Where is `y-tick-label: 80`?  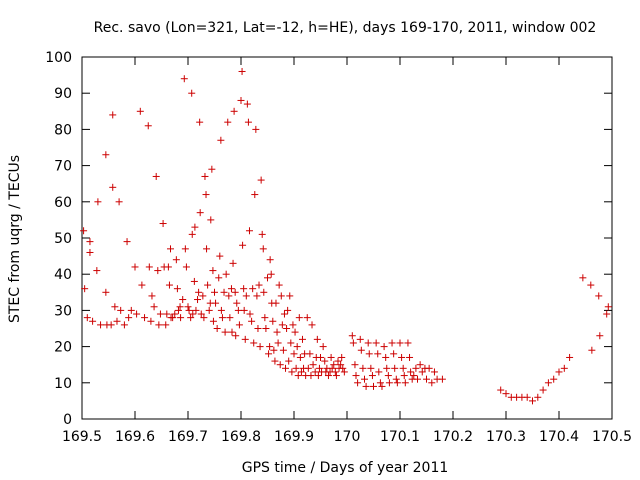 y-tick-label: 80 is located at coordinates (63, 130).